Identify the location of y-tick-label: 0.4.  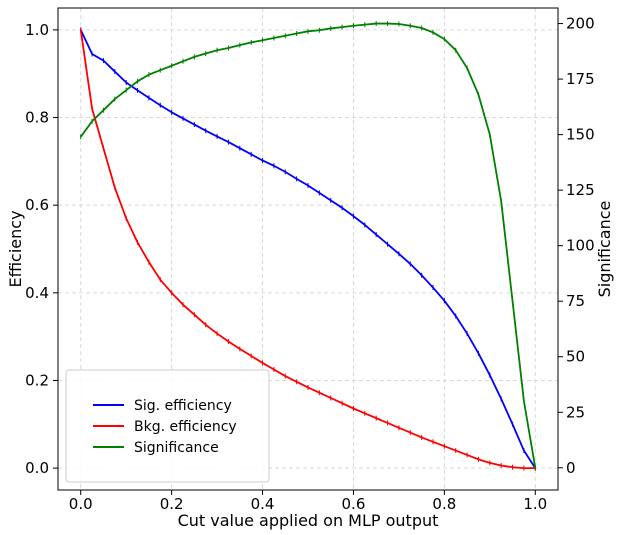
(37, 293).